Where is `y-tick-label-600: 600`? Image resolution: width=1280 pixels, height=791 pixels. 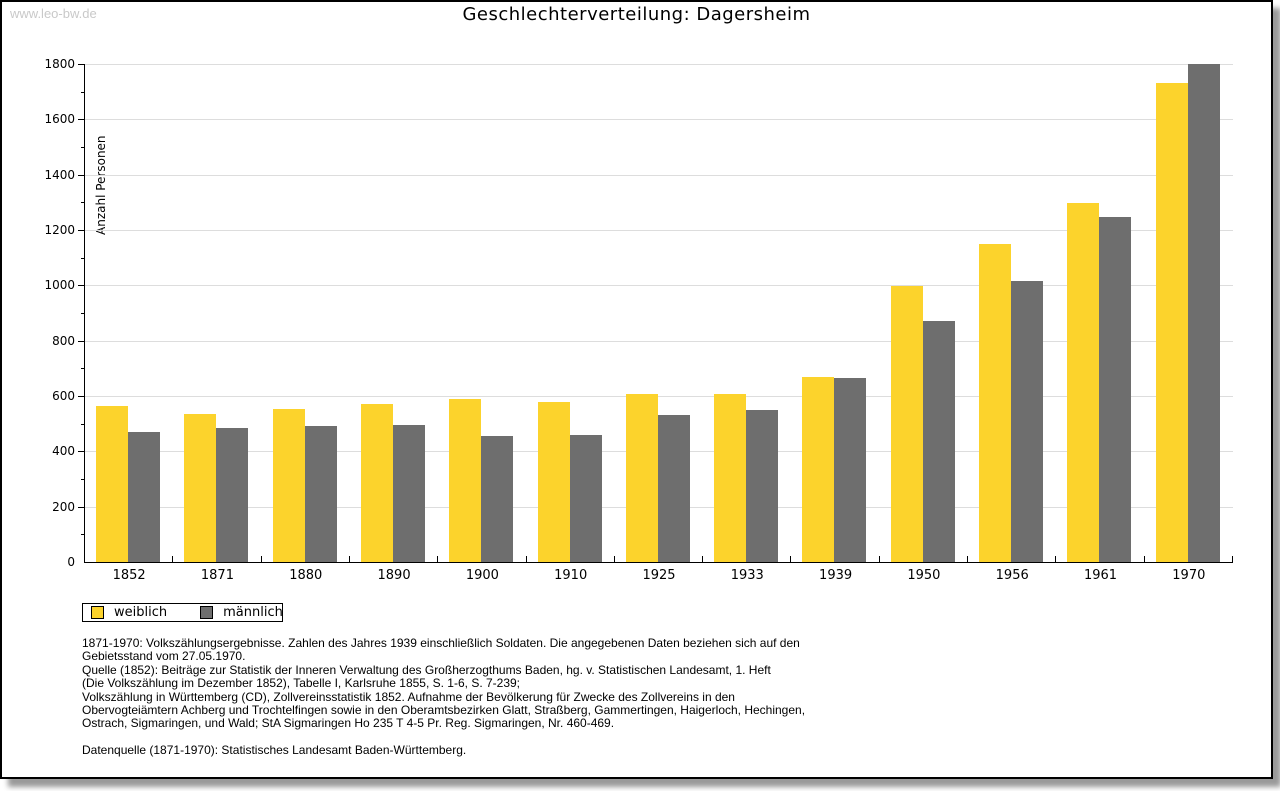
y-tick-label-600: 600 is located at coordinates (63, 396).